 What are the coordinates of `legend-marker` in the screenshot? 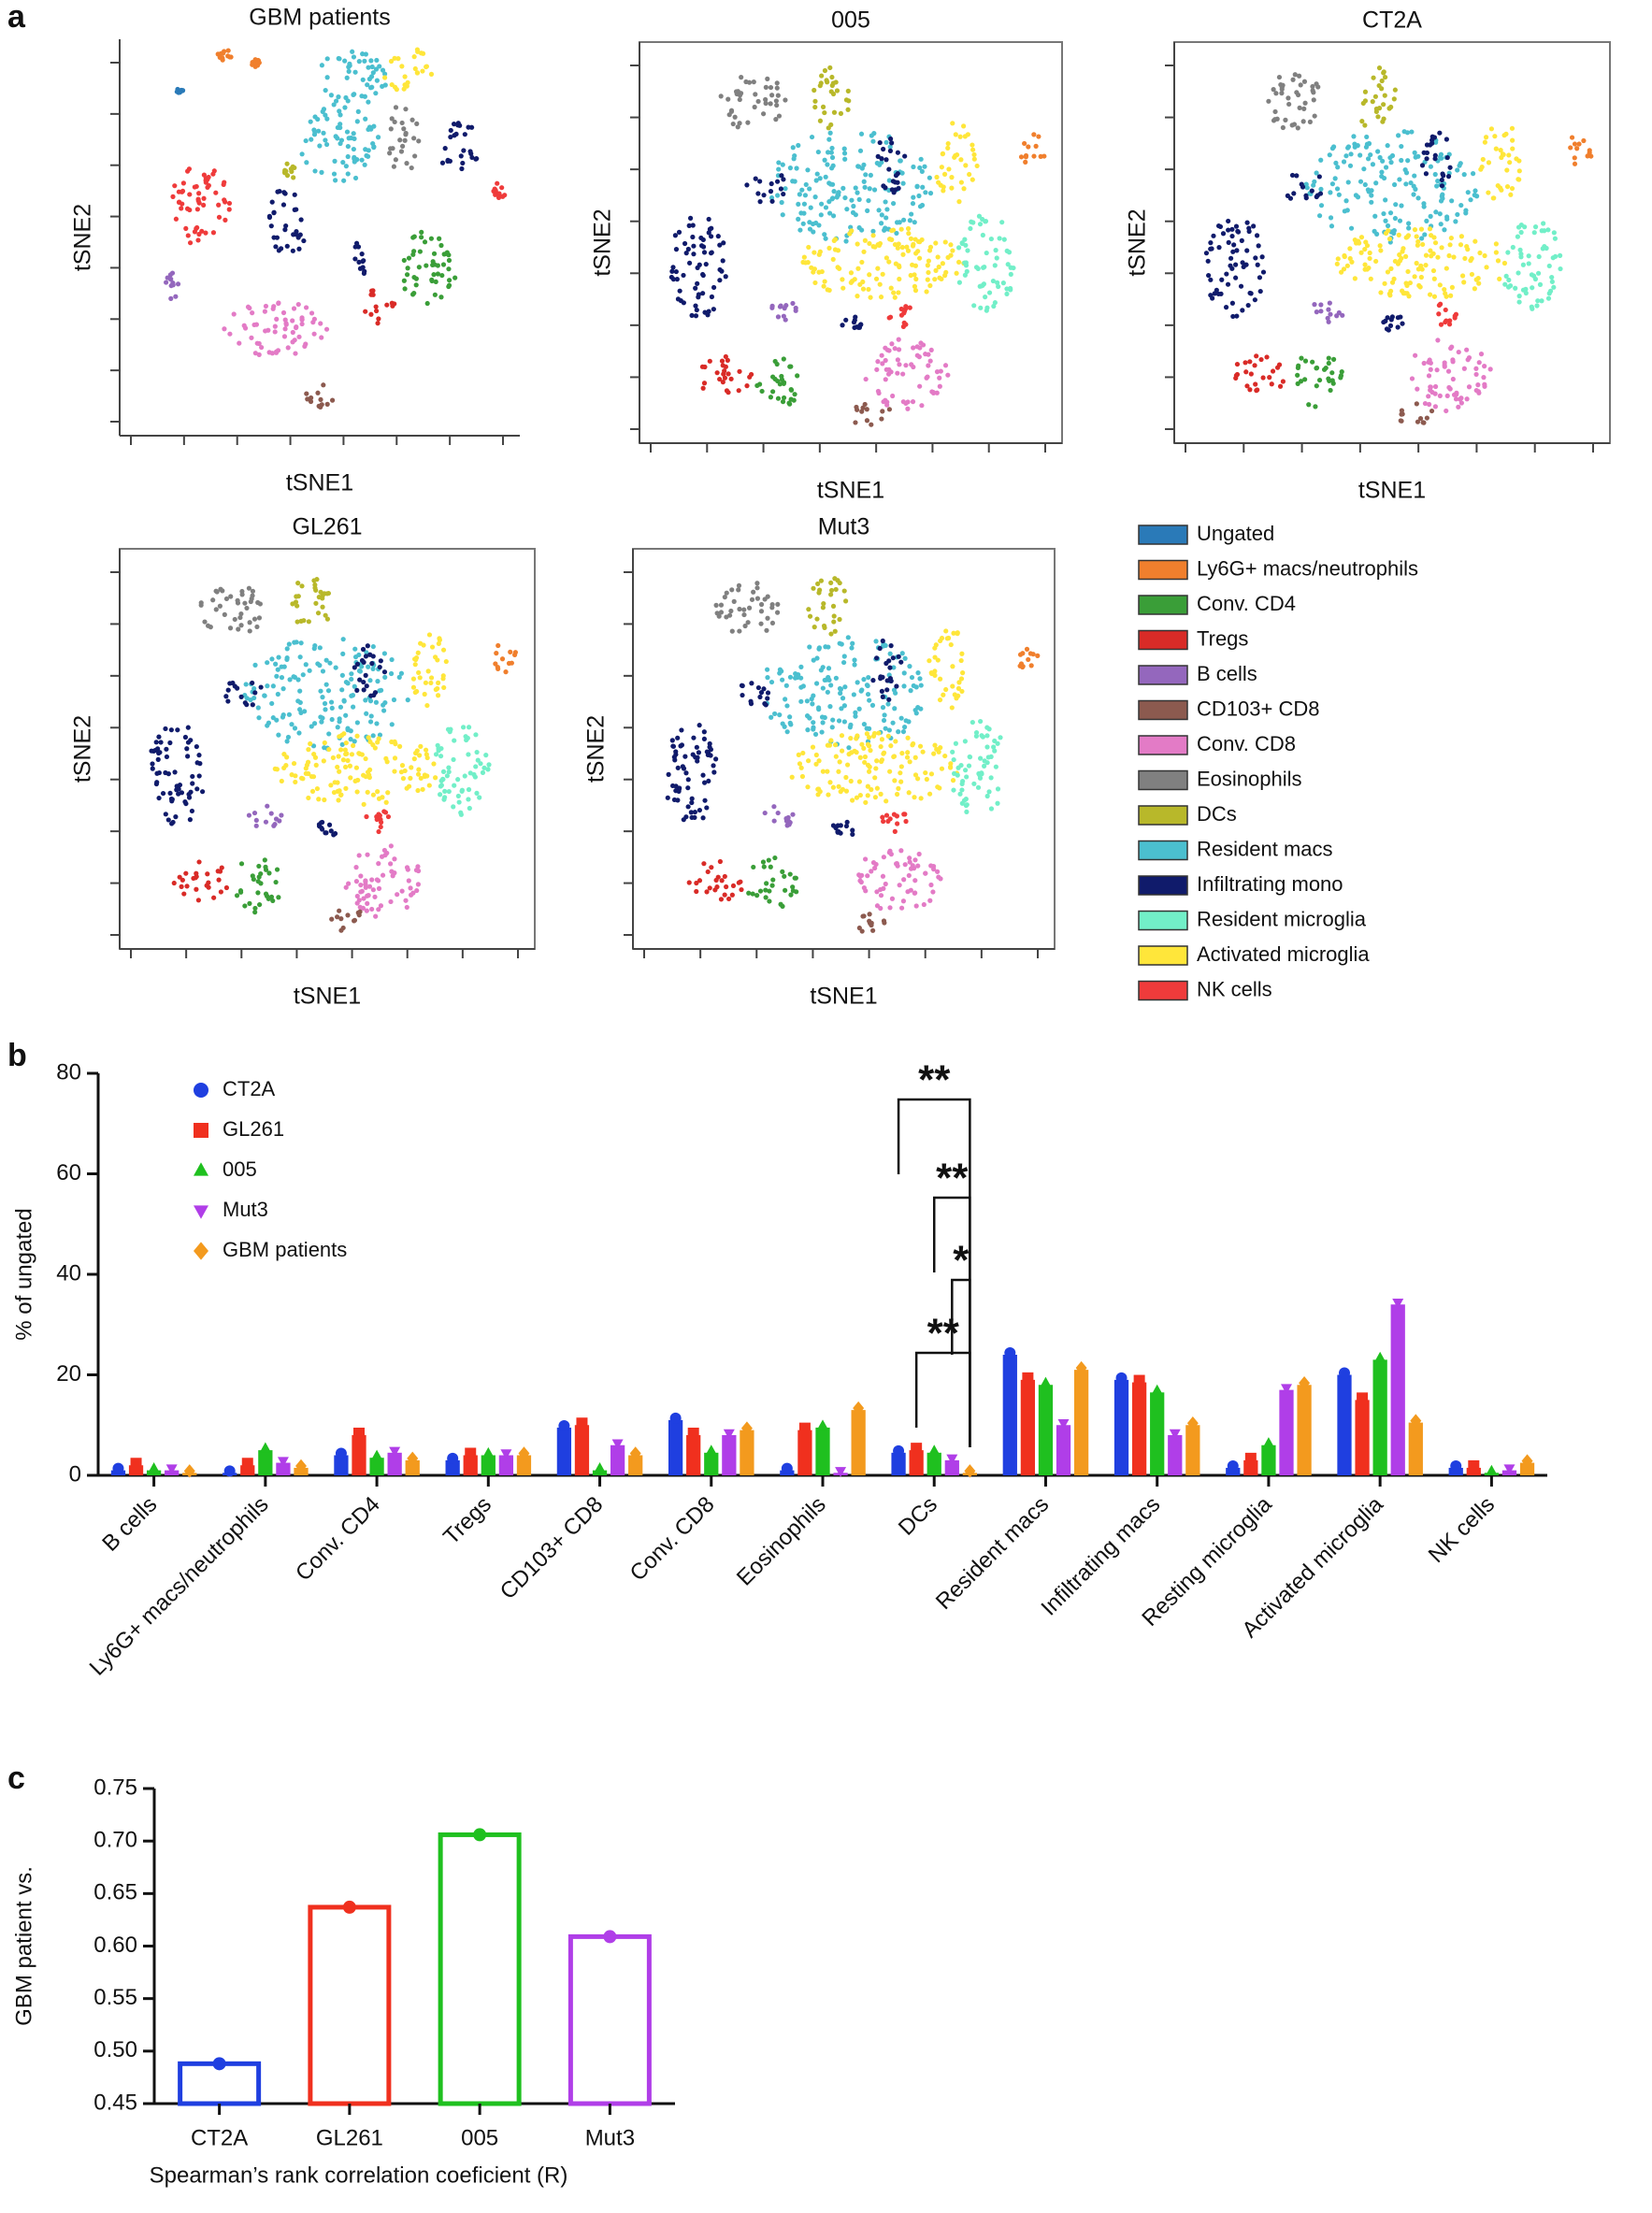 It's located at (201, 1169).